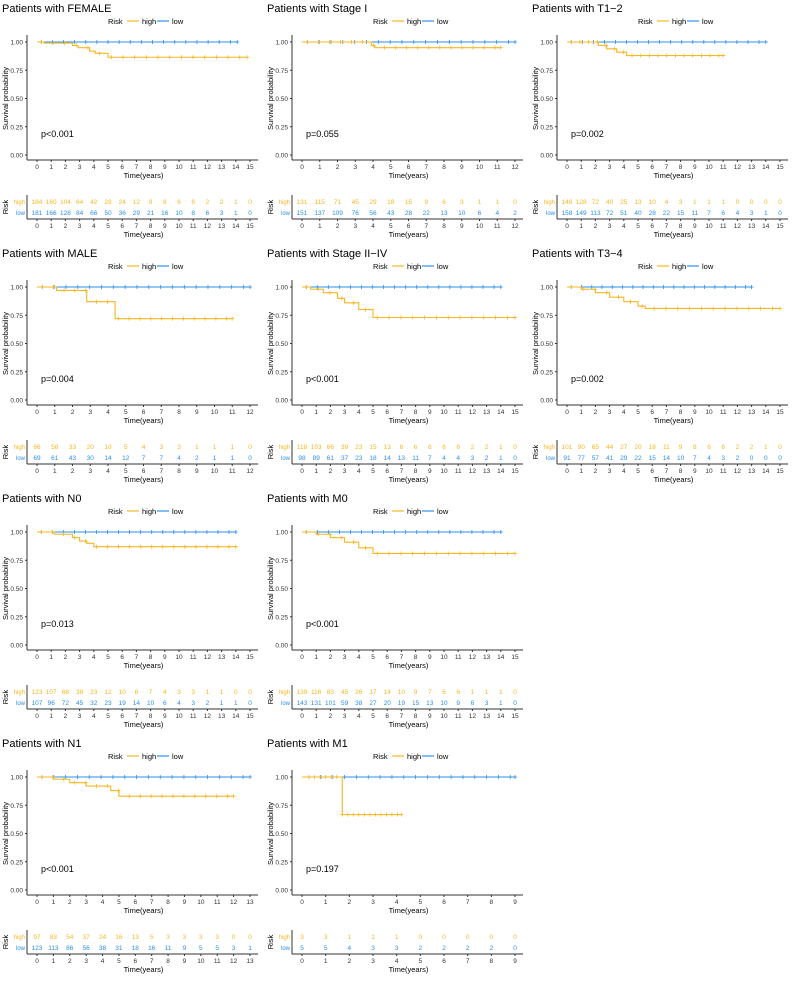 Image resolution: width=795 pixels, height=984 pixels. I want to click on p-value: p<0.001, so click(322, 624).